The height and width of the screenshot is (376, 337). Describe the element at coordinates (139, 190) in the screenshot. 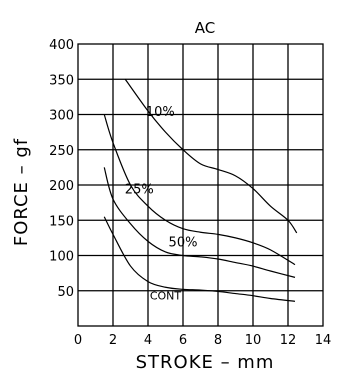

I see `curve-label: 25%` at that location.